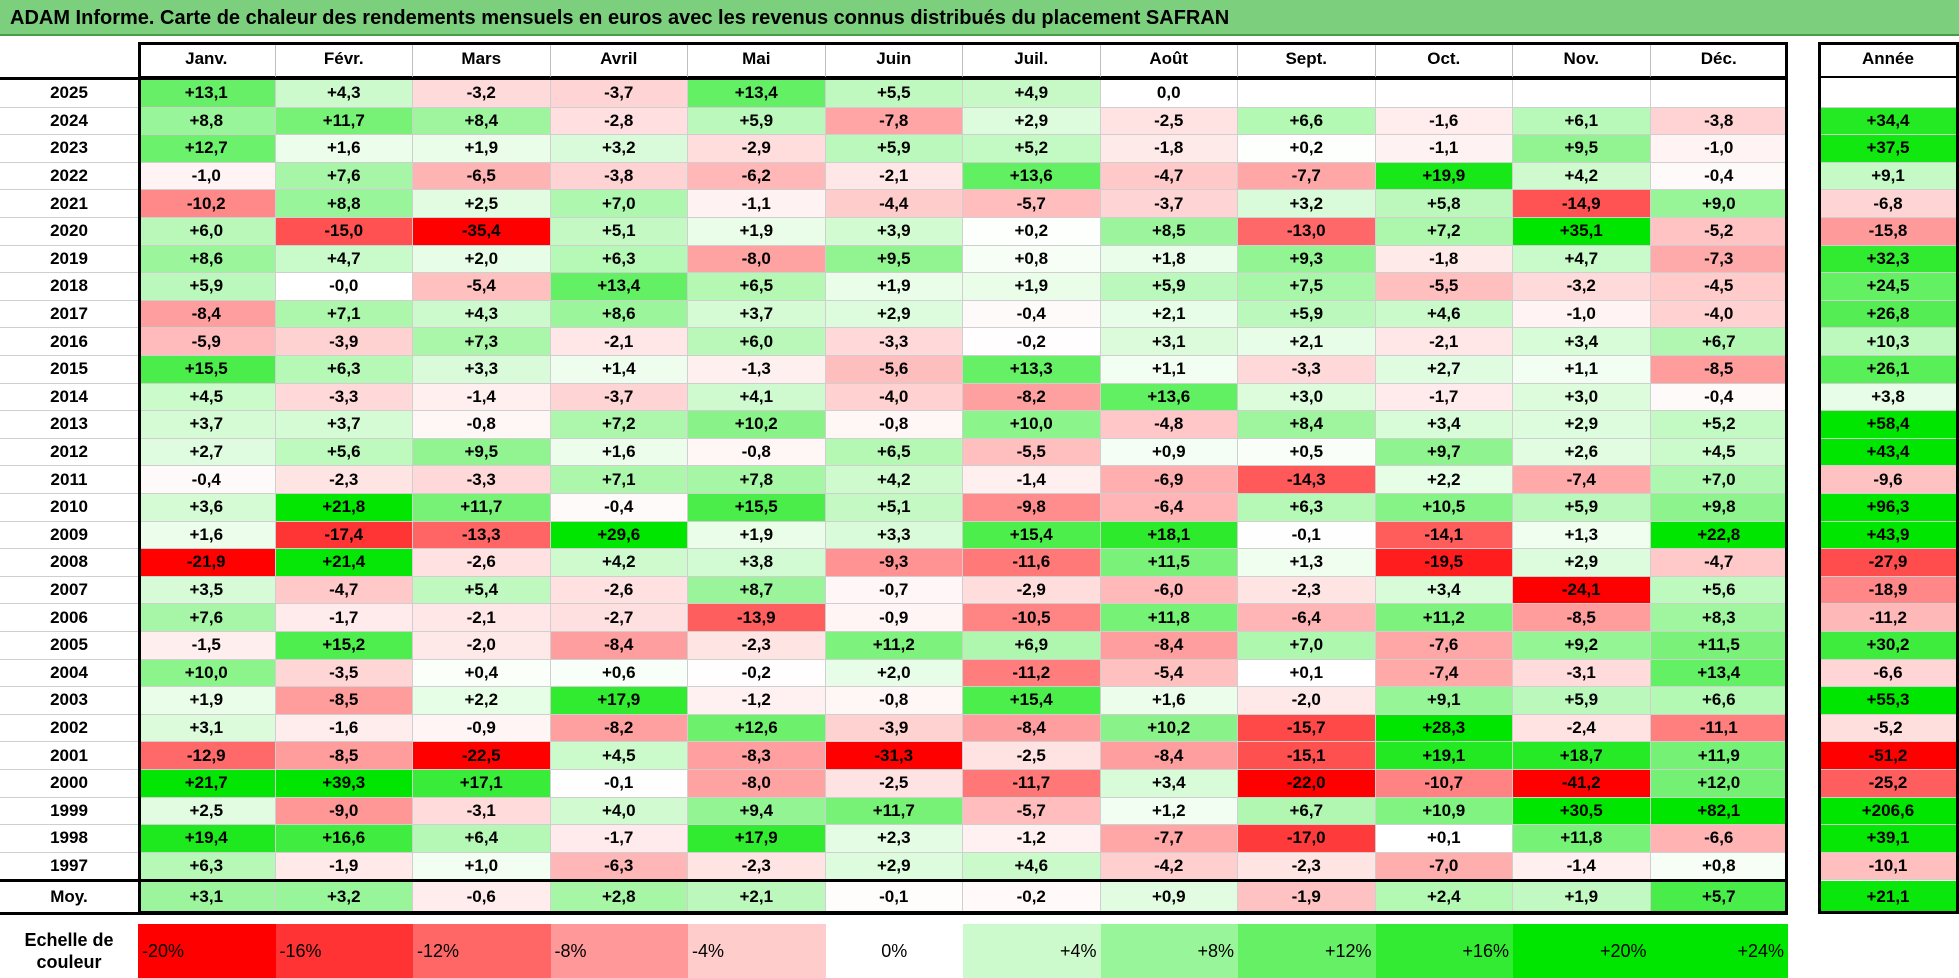 The image size is (1959, 978). What do you see at coordinates (894, 646) in the screenshot?
I see `heatmap-cell: +11,2` at bounding box center [894, 646].